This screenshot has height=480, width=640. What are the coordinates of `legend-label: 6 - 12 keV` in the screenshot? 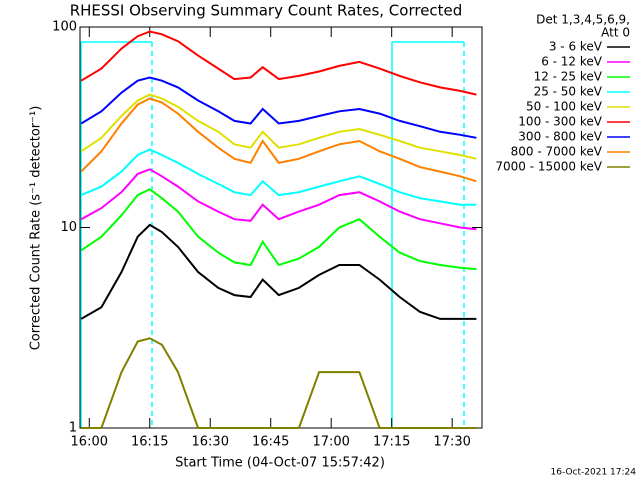 It's located at (572, 62).